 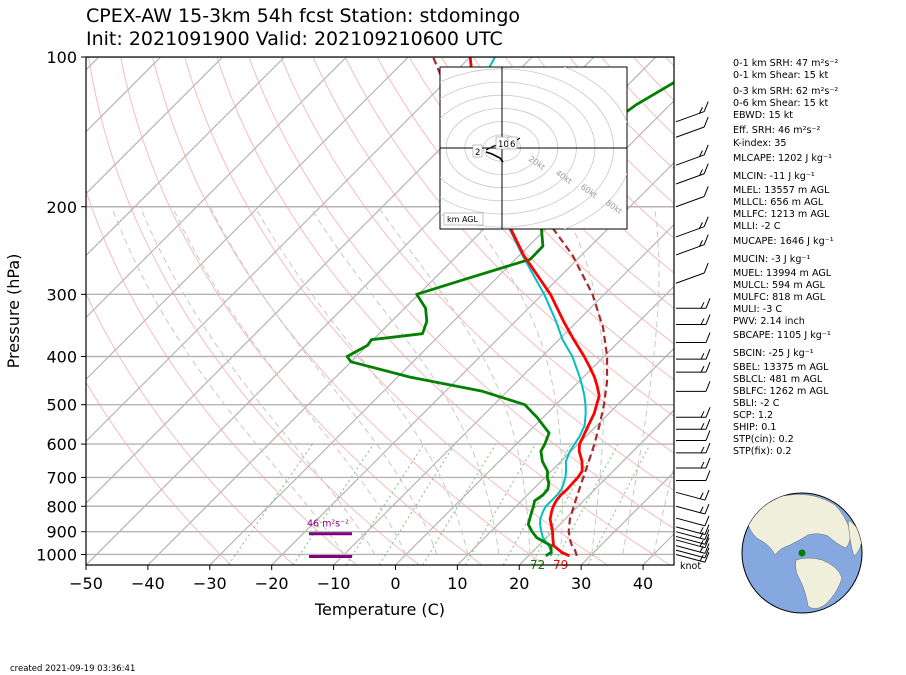 What do you see at coordinates (581, 583) in the screenshot?
I see `x-tick-label: 30` at bounding box center [581, 583].